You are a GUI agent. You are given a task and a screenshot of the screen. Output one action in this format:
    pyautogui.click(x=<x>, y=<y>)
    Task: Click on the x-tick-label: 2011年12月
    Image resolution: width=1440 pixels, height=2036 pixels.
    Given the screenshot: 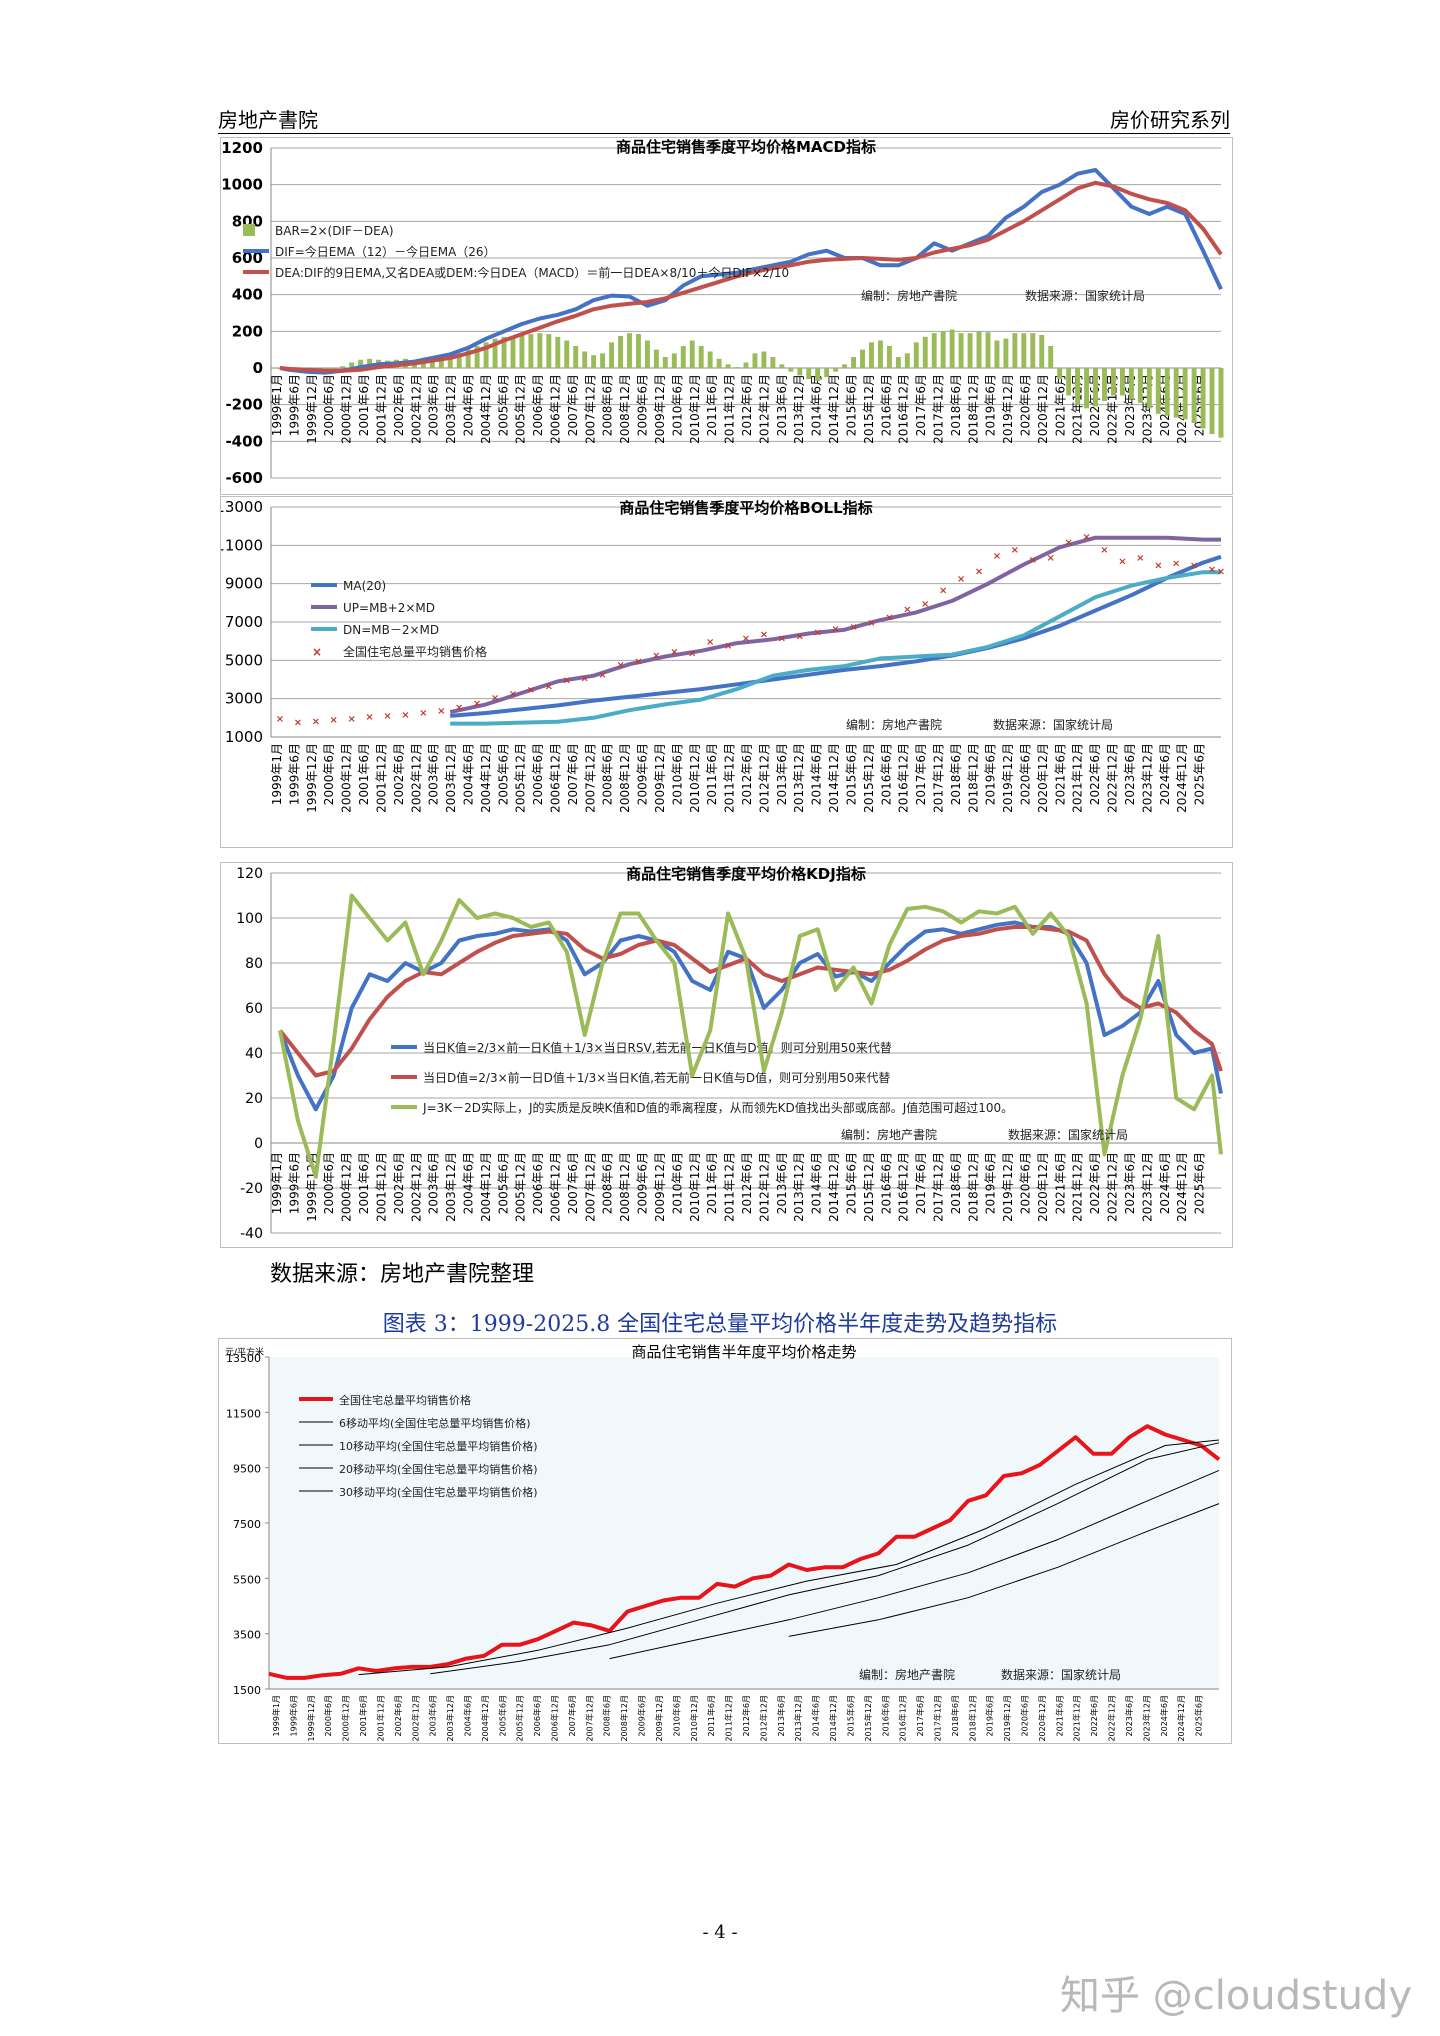 What is the action you would take?
    pyautogui.click(x=730, y=778)
    